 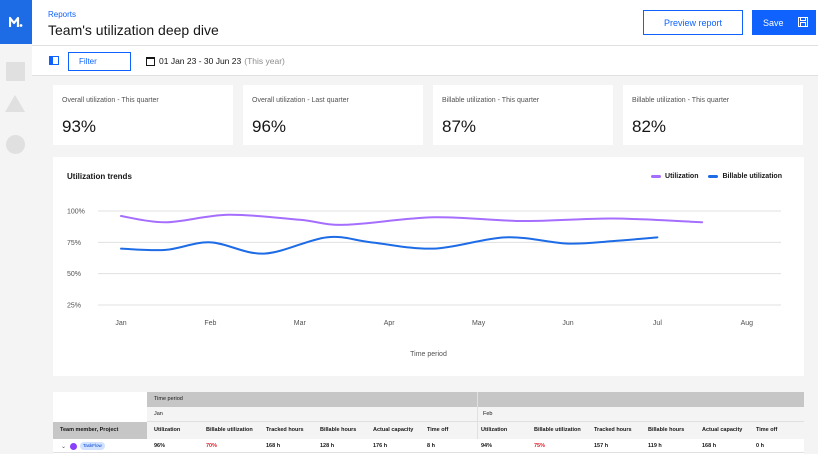 What do you see at coordinates (655, 446) in the screenshot?
I see `table-cell: 119 h` at bounding box center [655, 446].